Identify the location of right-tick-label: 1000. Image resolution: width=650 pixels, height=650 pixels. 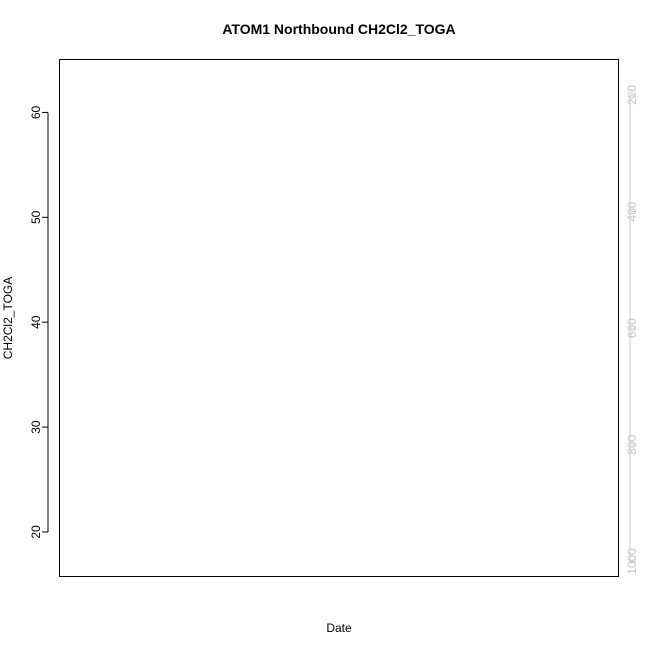
(632, 561).